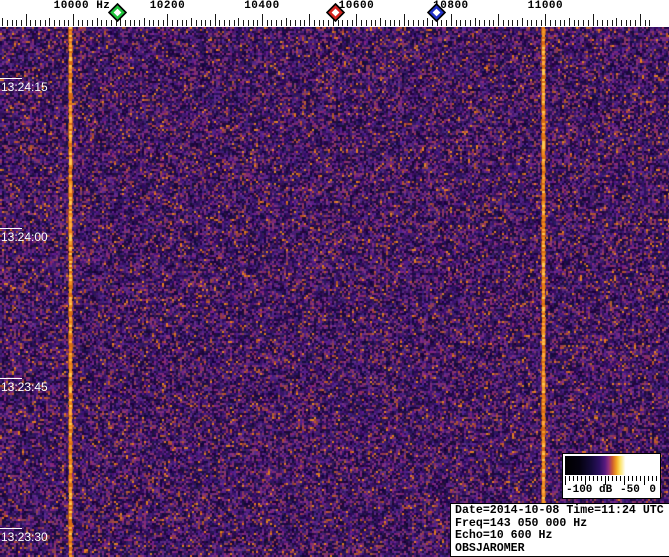 The image size is (669, 557). What do you see at coordinates (82, 6) in the screenshot?
I see `ruler-label-10000: 10000 Hz` at bounding box center [82, 6].